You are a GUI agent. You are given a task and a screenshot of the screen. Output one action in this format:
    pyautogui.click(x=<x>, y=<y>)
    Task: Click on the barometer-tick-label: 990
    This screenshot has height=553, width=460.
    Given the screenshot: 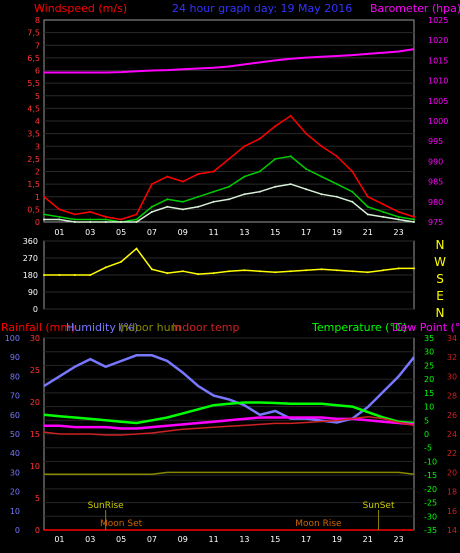 What is the action you would take?
    pyautogui.click(x=435, y=161)
    